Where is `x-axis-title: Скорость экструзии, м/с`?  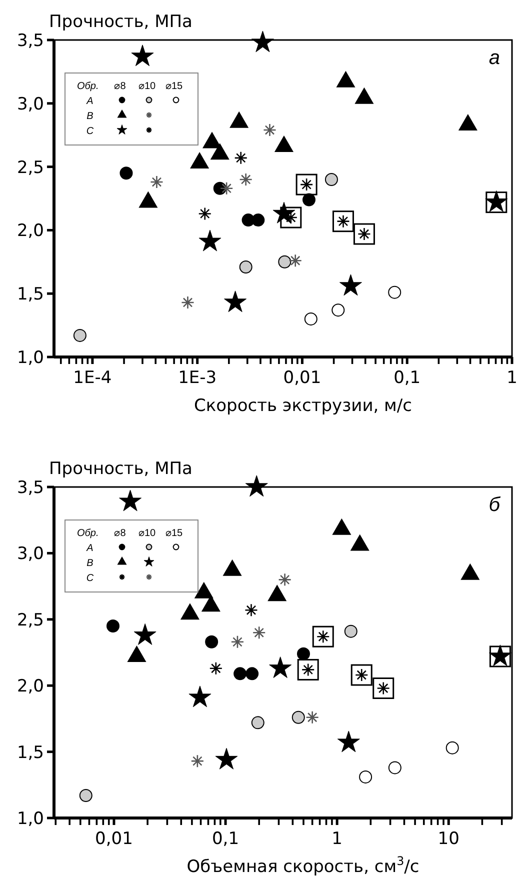 x-axis-title: Скорость экструзии, м/с is located at coordinates (303, 406).